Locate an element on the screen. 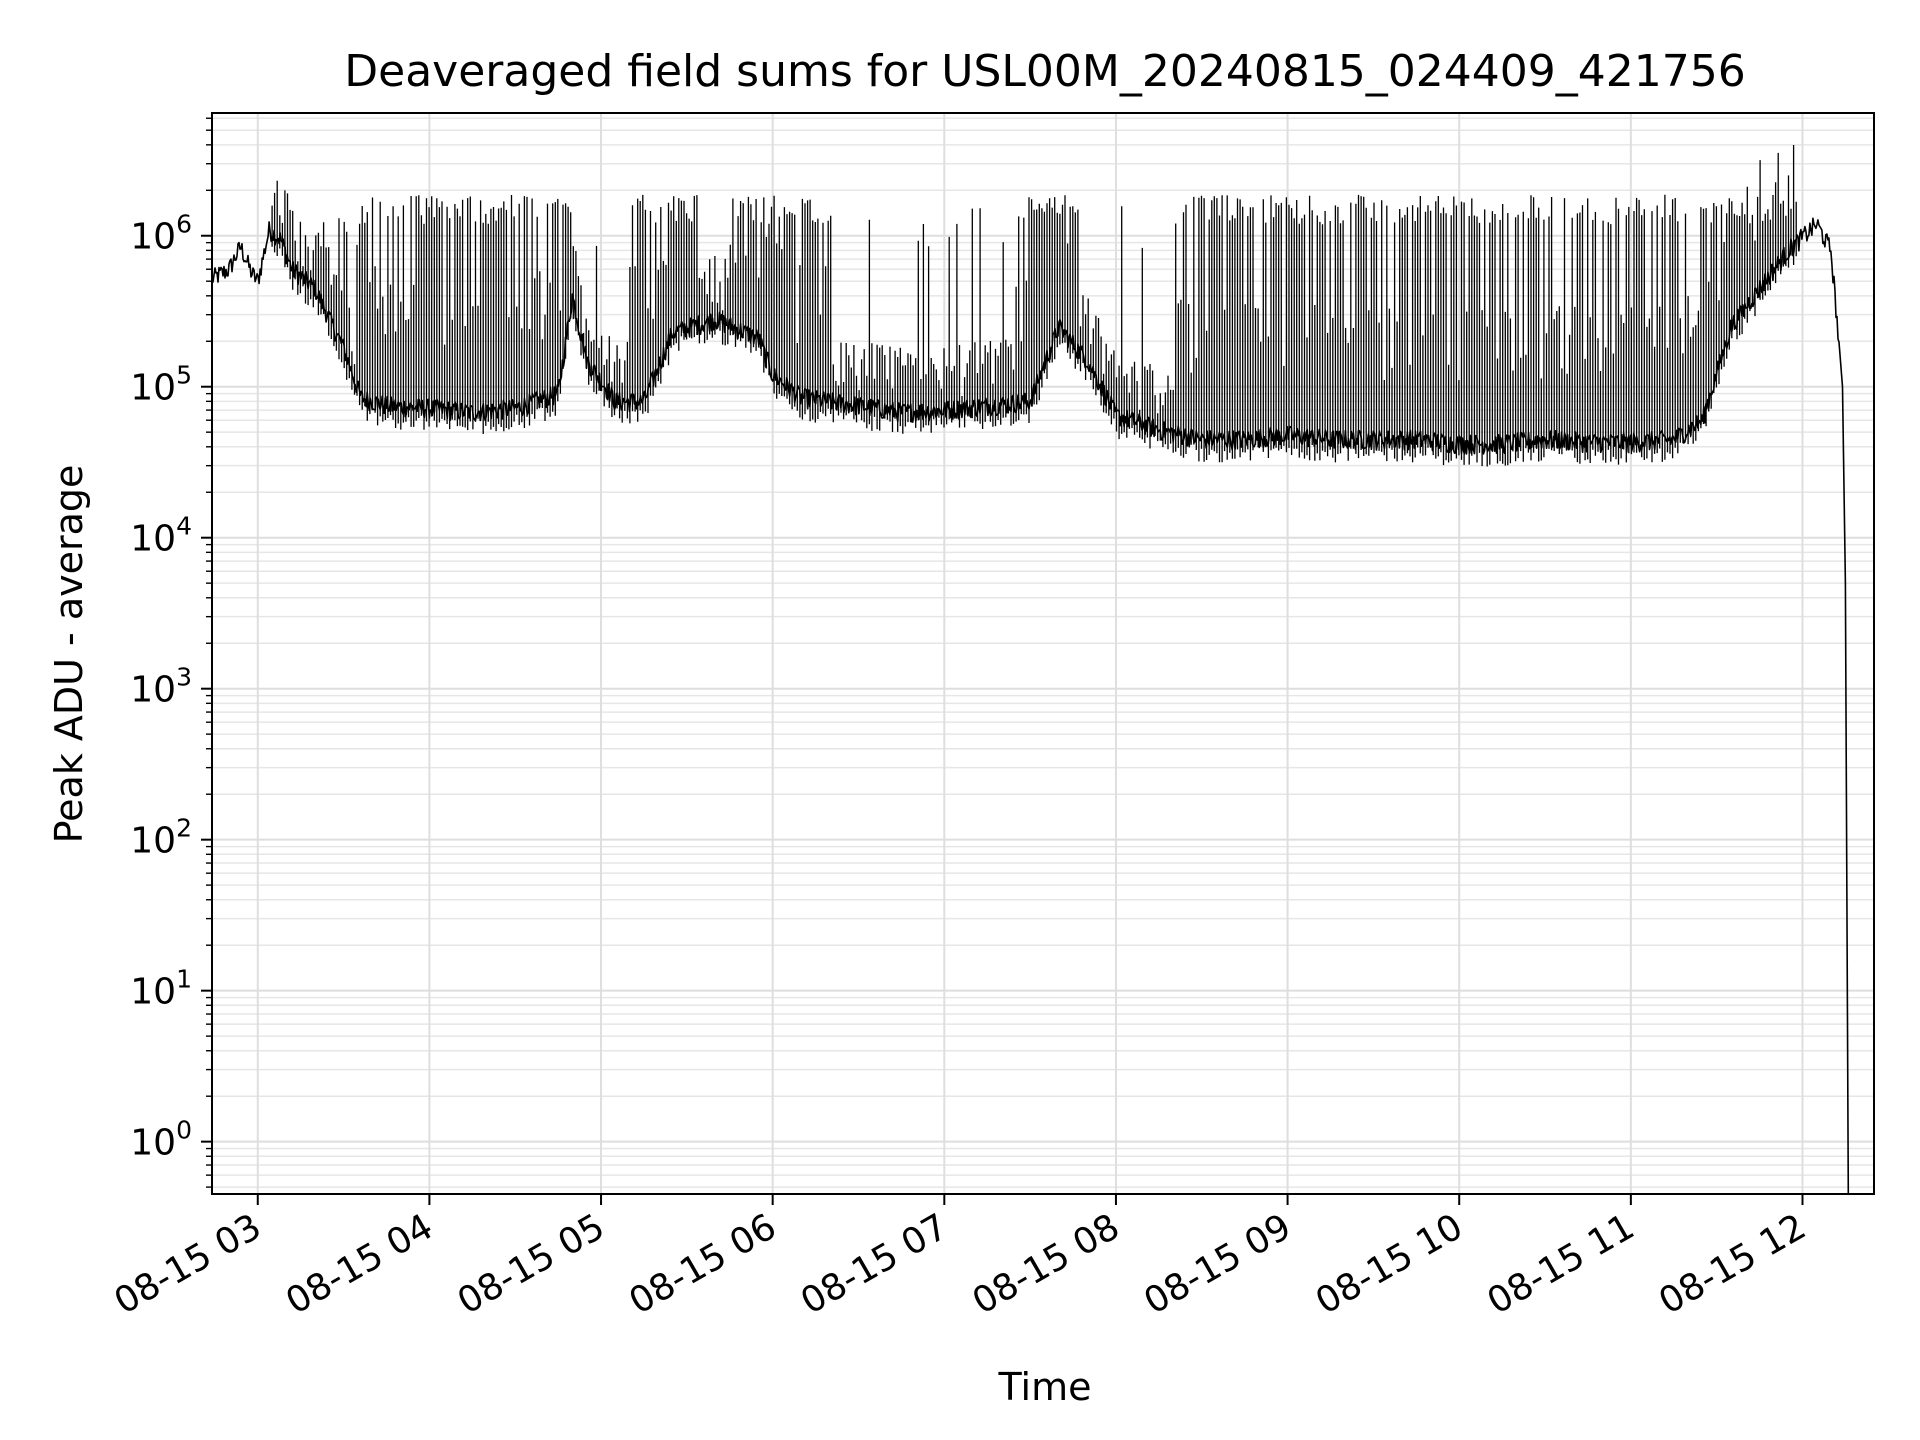 This screenshot has height=1440, width=1920. y-tick-label: 10⁵ is located at coordinates (161, 385).